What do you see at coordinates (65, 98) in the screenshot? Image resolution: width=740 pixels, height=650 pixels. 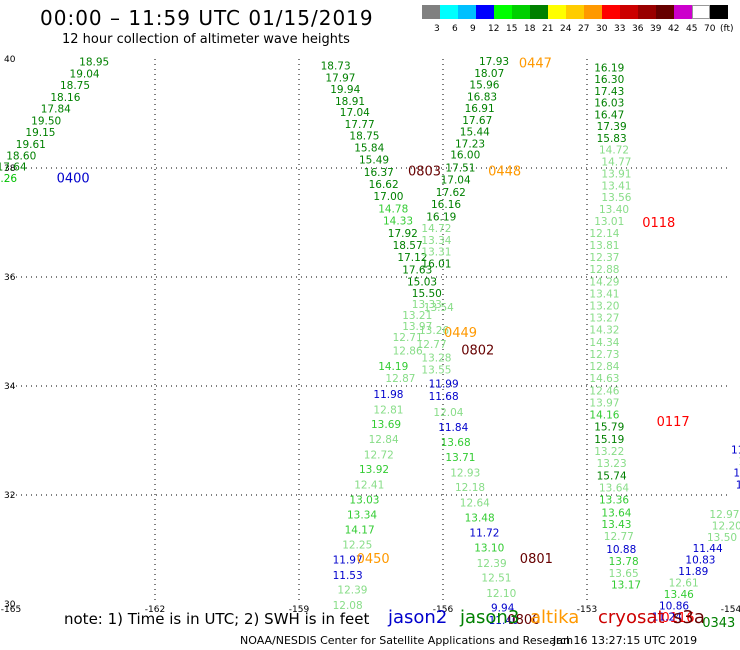 I see `wave-height-label: 18.16` at bounding box center [65, 98].